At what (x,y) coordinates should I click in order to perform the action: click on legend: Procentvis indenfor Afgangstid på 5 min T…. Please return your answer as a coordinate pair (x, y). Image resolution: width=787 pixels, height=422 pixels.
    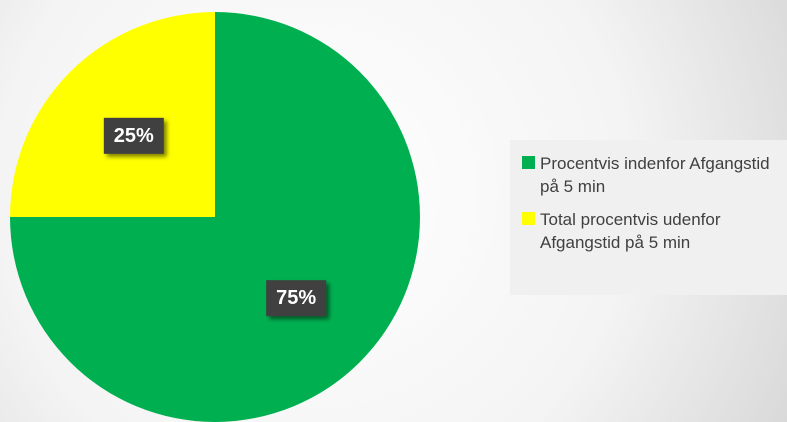
    Looking at the image, I should click on (648, 217).